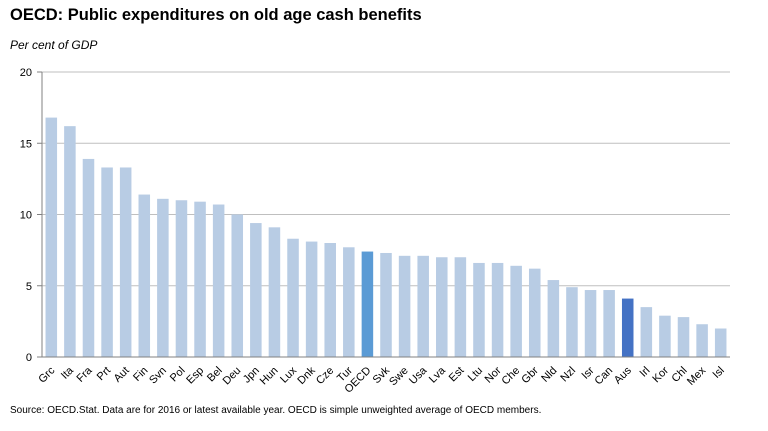  What do you see at coordinates (178, 375) in the screenshot?
I see `x-tick-label: Pol` at bounding box center [178, 375].